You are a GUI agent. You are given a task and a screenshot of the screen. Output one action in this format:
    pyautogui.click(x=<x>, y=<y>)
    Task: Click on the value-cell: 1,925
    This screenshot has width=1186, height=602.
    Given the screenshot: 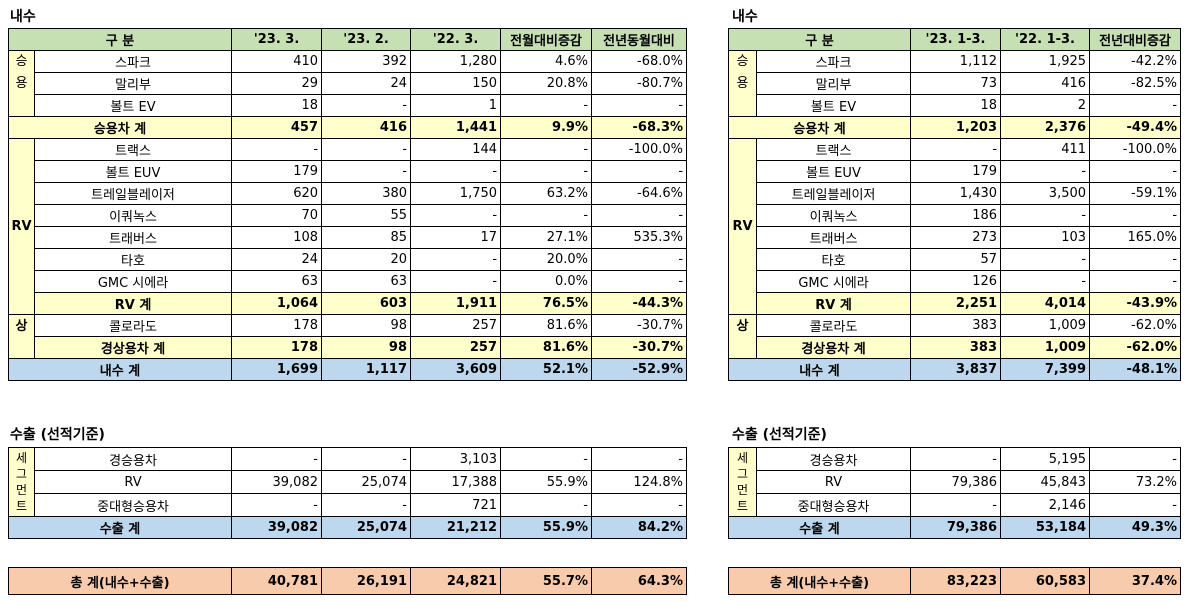 What is the action you would take?
    pyautogui.click(x=1045, y=61)
    